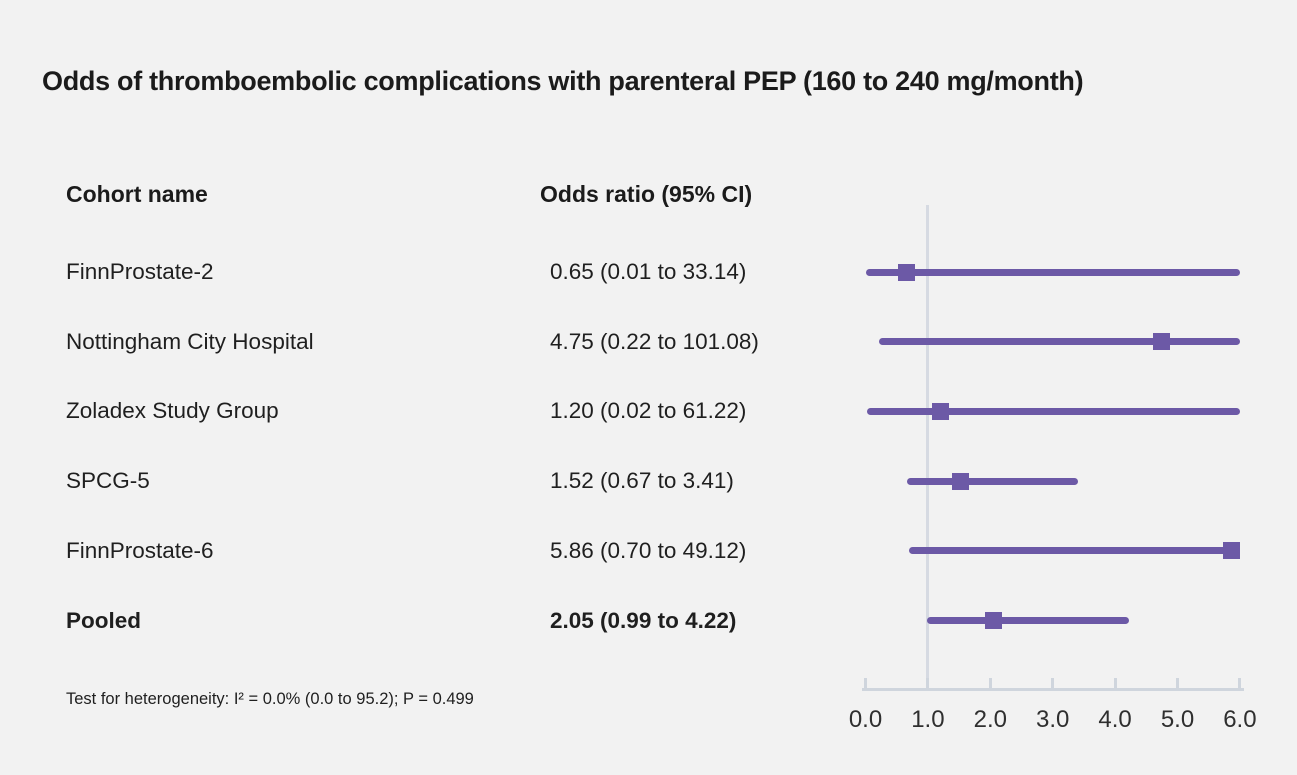 The height and width of the screenshot is (775, 1297). What do you see at coordinates (865, 719) in the screenshot?
I see `x-axis-tick-label: 0.0` at bounding box center [865, 719].